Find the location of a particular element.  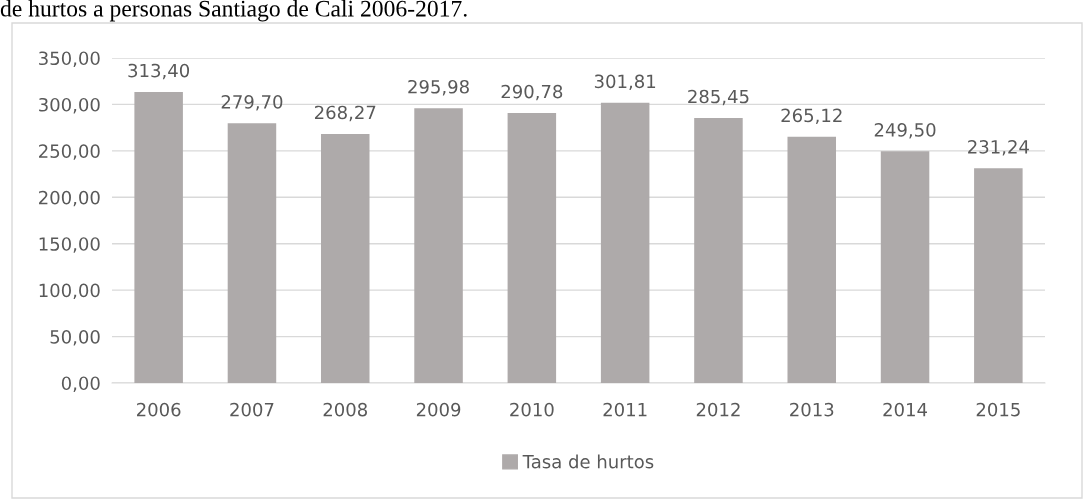

y-tick-label: 50,00 is located at coordinates (75, 338).